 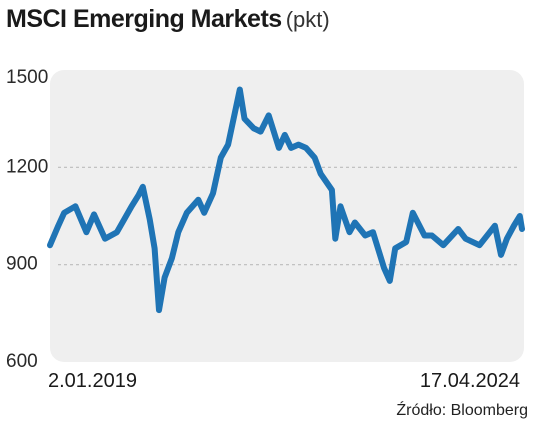 I want to click on y-tick-label: 600, so click(x=22, y=361).